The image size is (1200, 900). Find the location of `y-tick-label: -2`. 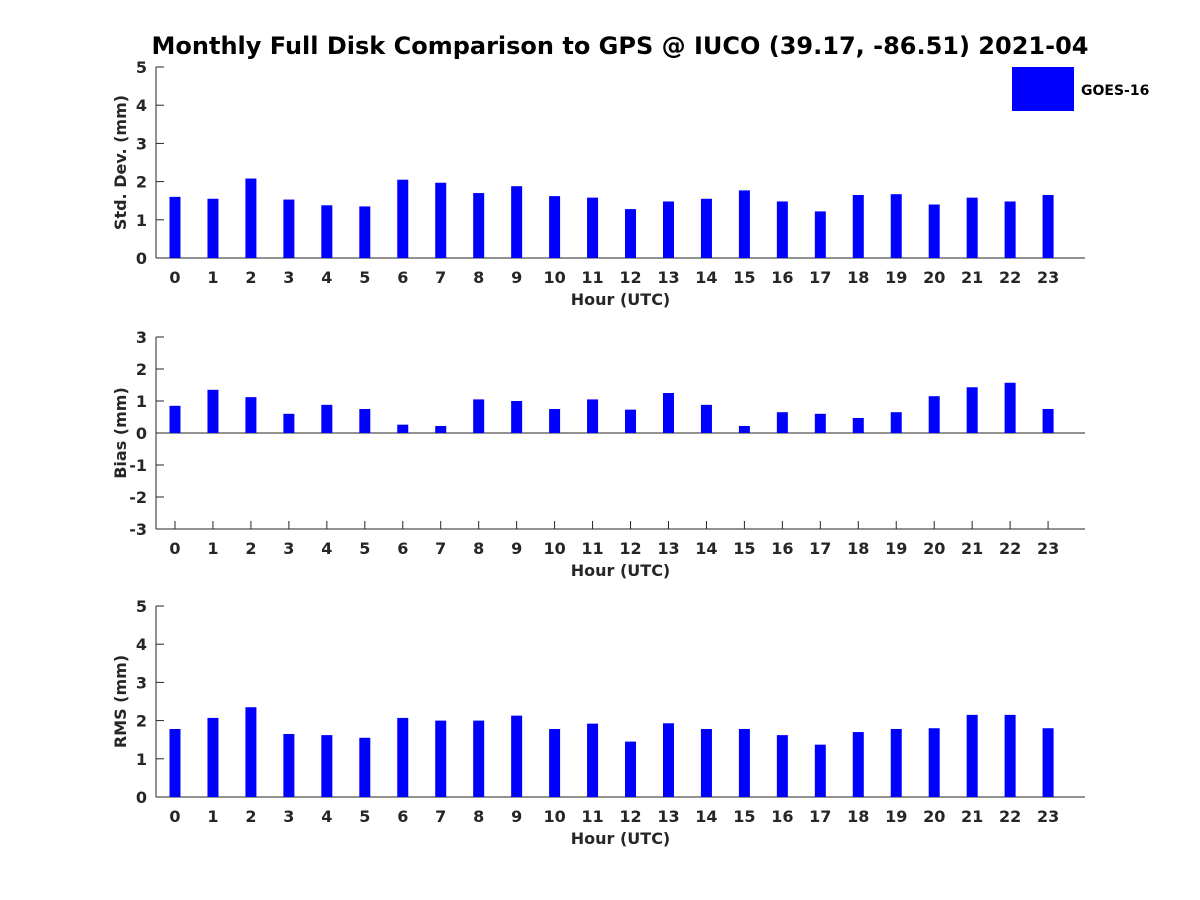

y-tick-label: -2 is located at coordinates (138, 497).